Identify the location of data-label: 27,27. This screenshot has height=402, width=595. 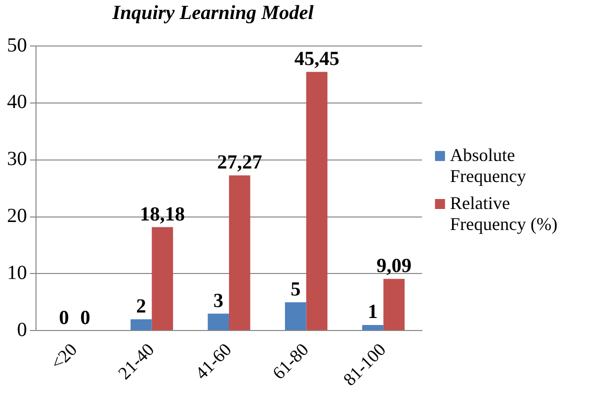
(239, 163).